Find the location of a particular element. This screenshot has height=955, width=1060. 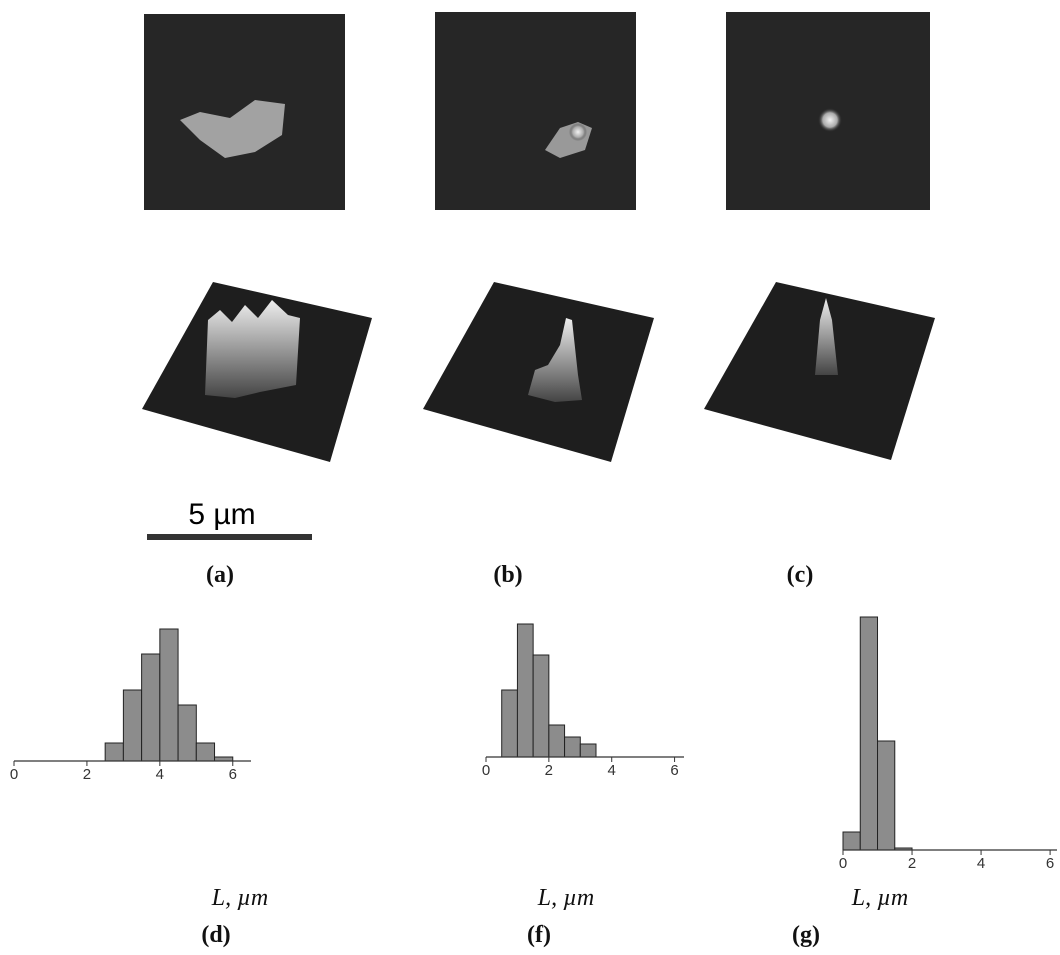

panel-label: (b) is located at coordinates (507, 575).